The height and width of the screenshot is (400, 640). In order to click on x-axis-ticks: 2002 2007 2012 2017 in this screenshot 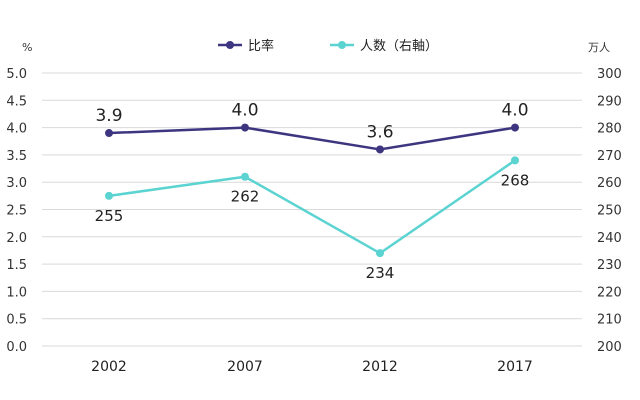, I will do `click(312, 367)`.